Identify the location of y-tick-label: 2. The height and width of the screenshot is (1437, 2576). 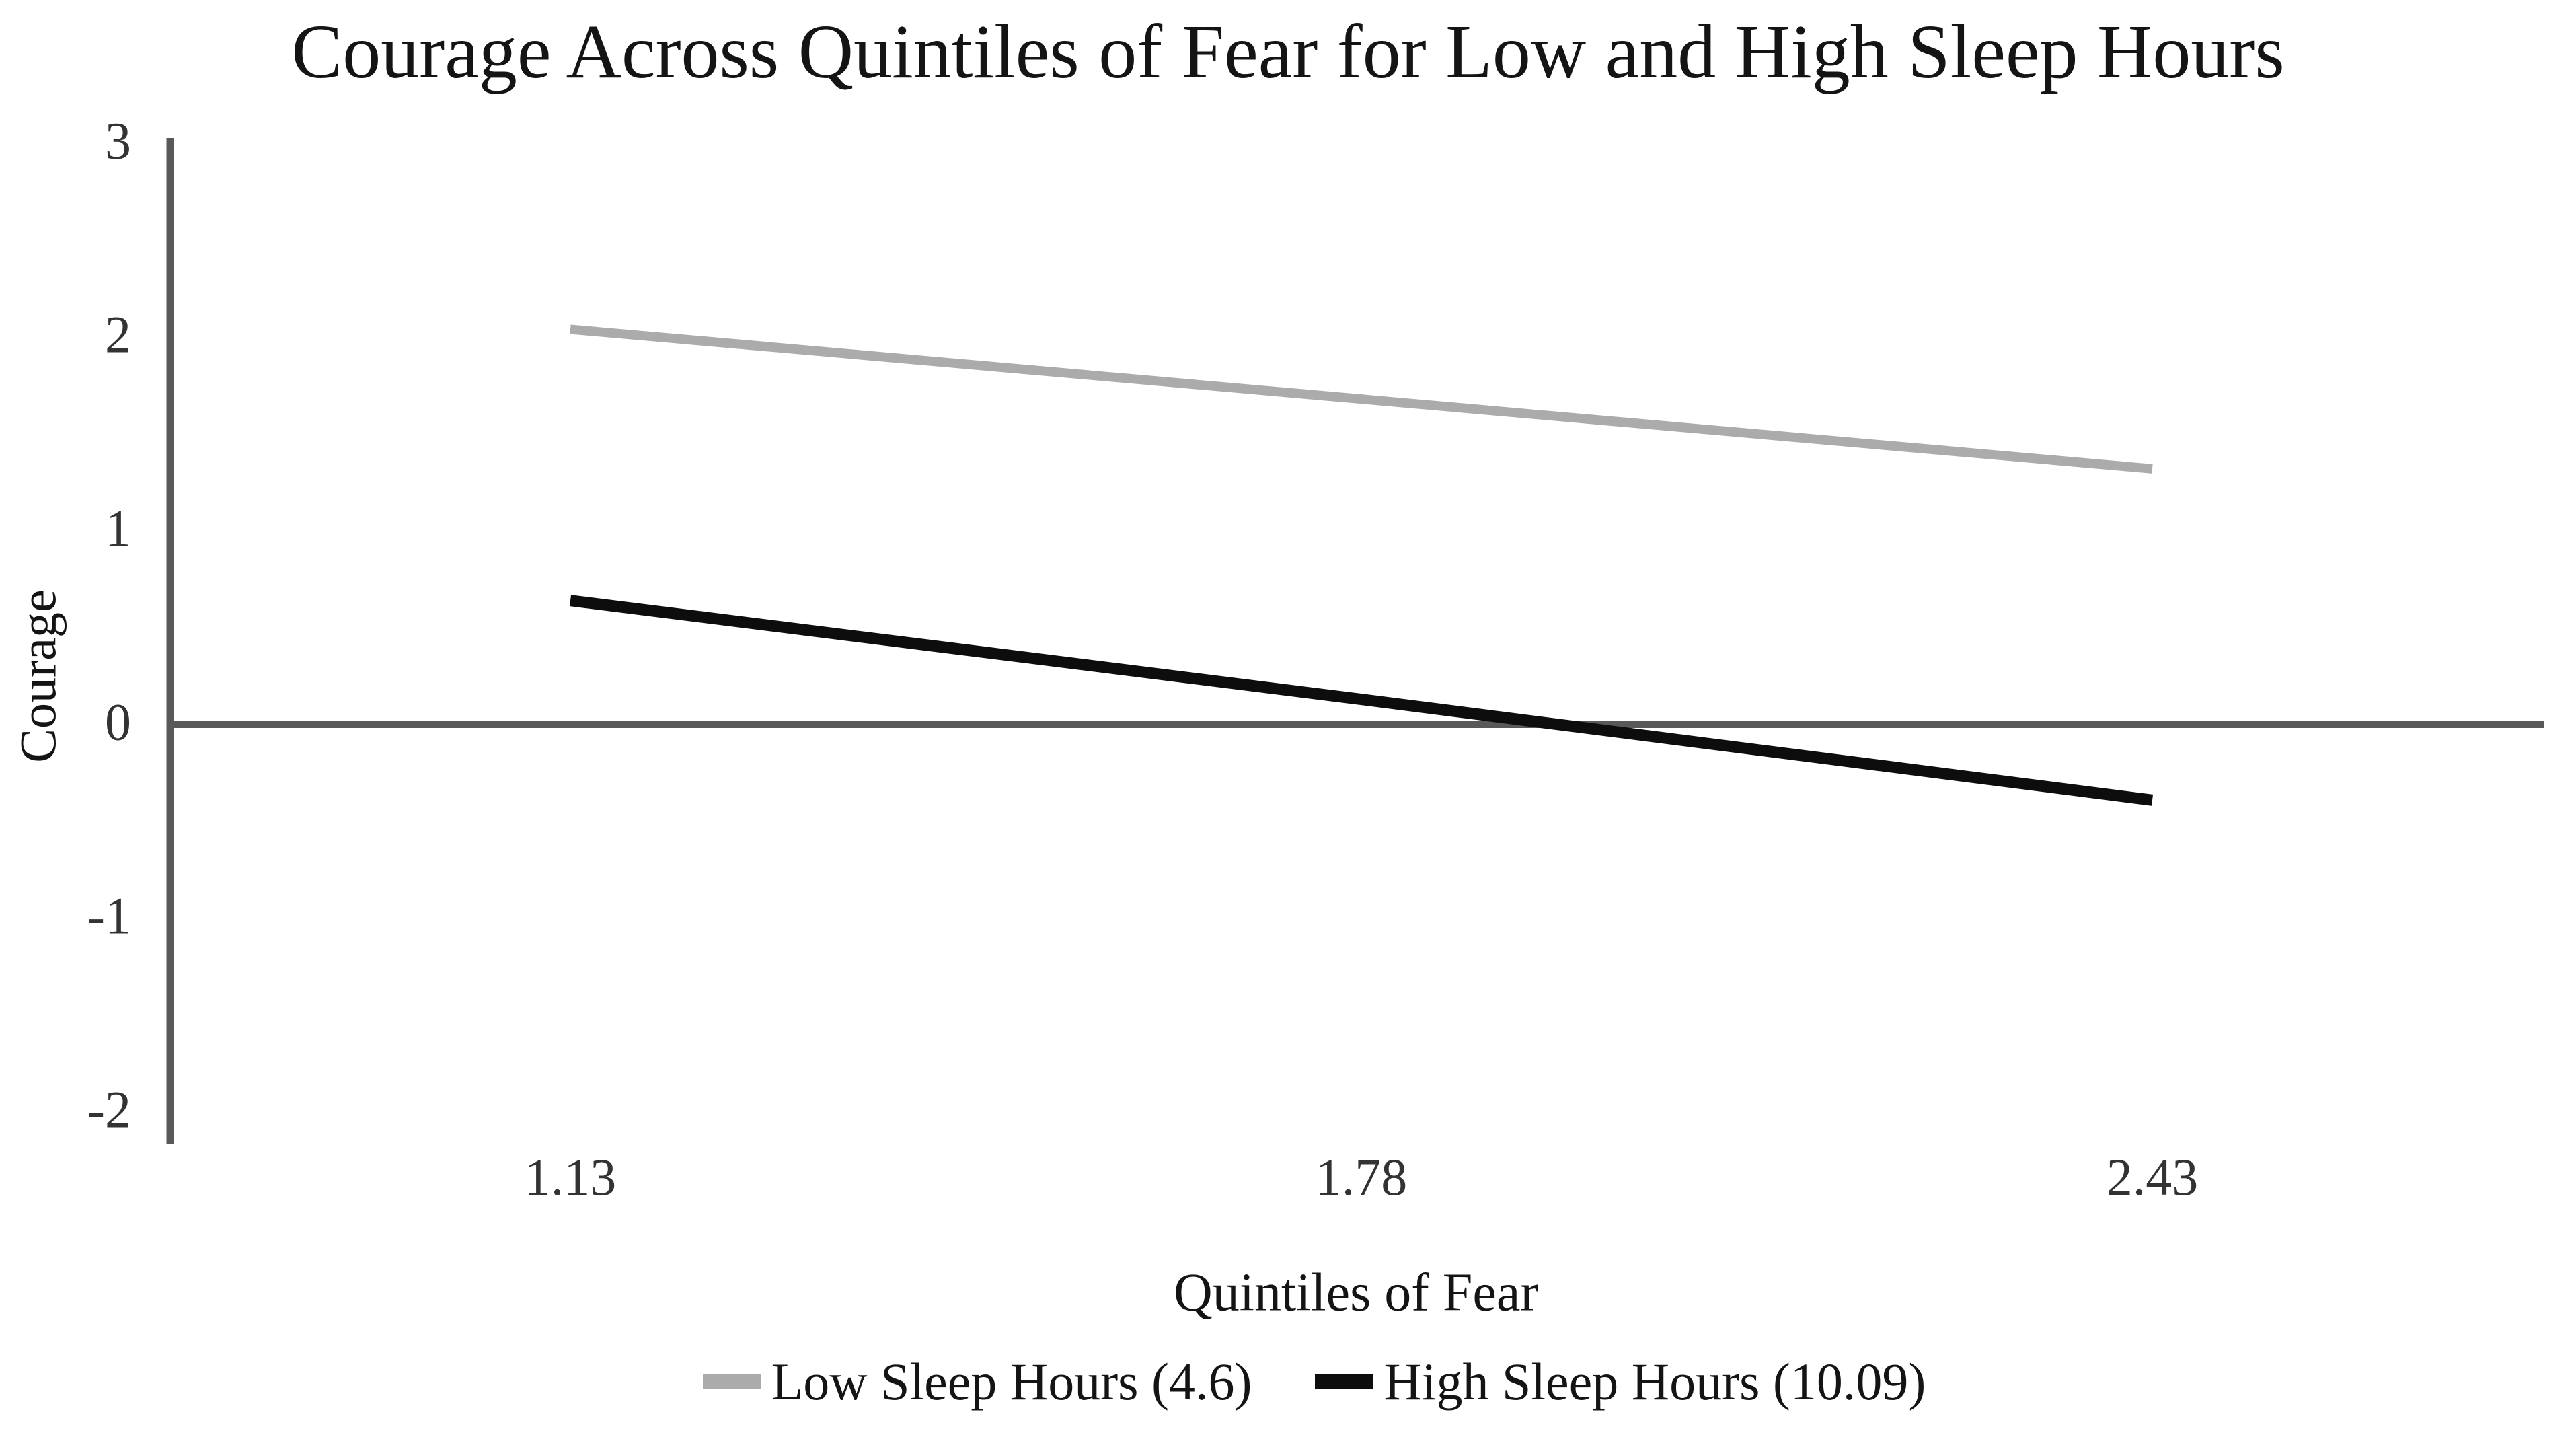
(118, 334).